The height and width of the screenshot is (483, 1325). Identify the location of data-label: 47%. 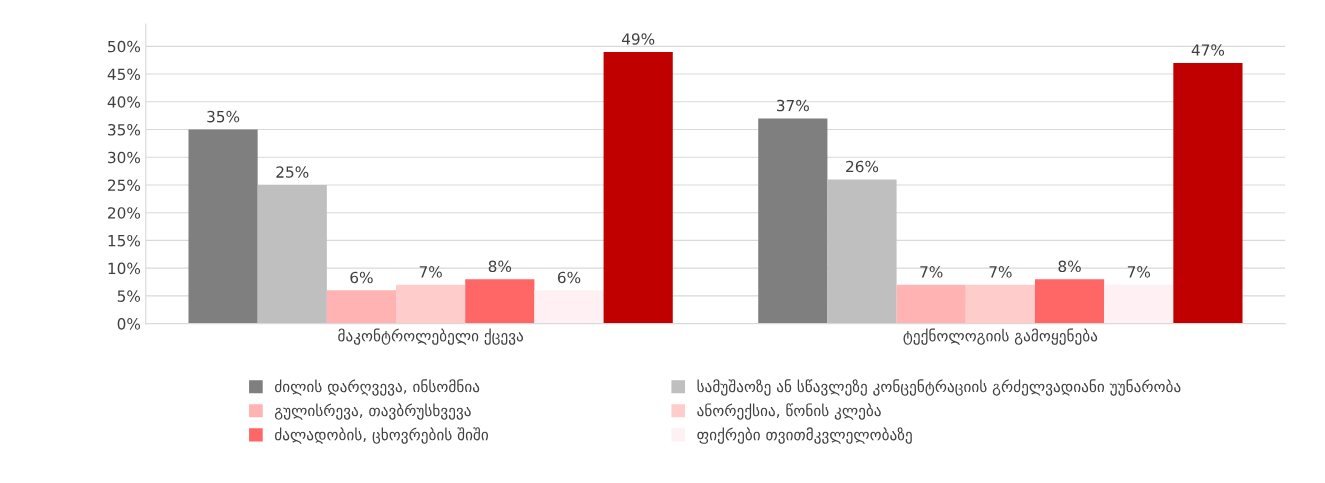
(1208, 50).